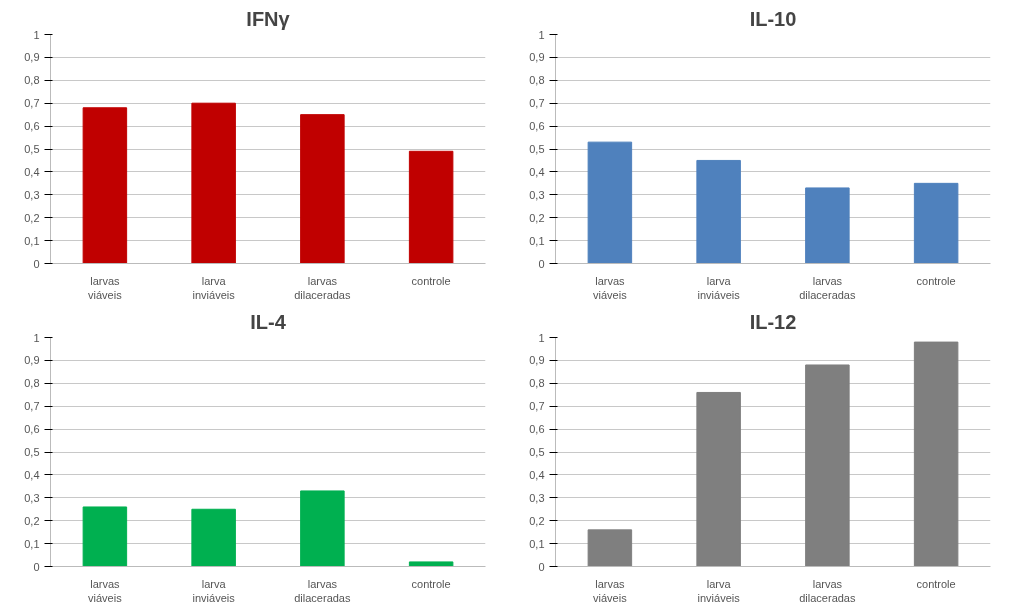 This screenshot has height=611, width=1015. Describe the element at coordinates (773, 321) in the screenshot. I see `chart-title: IL-12` at that location.